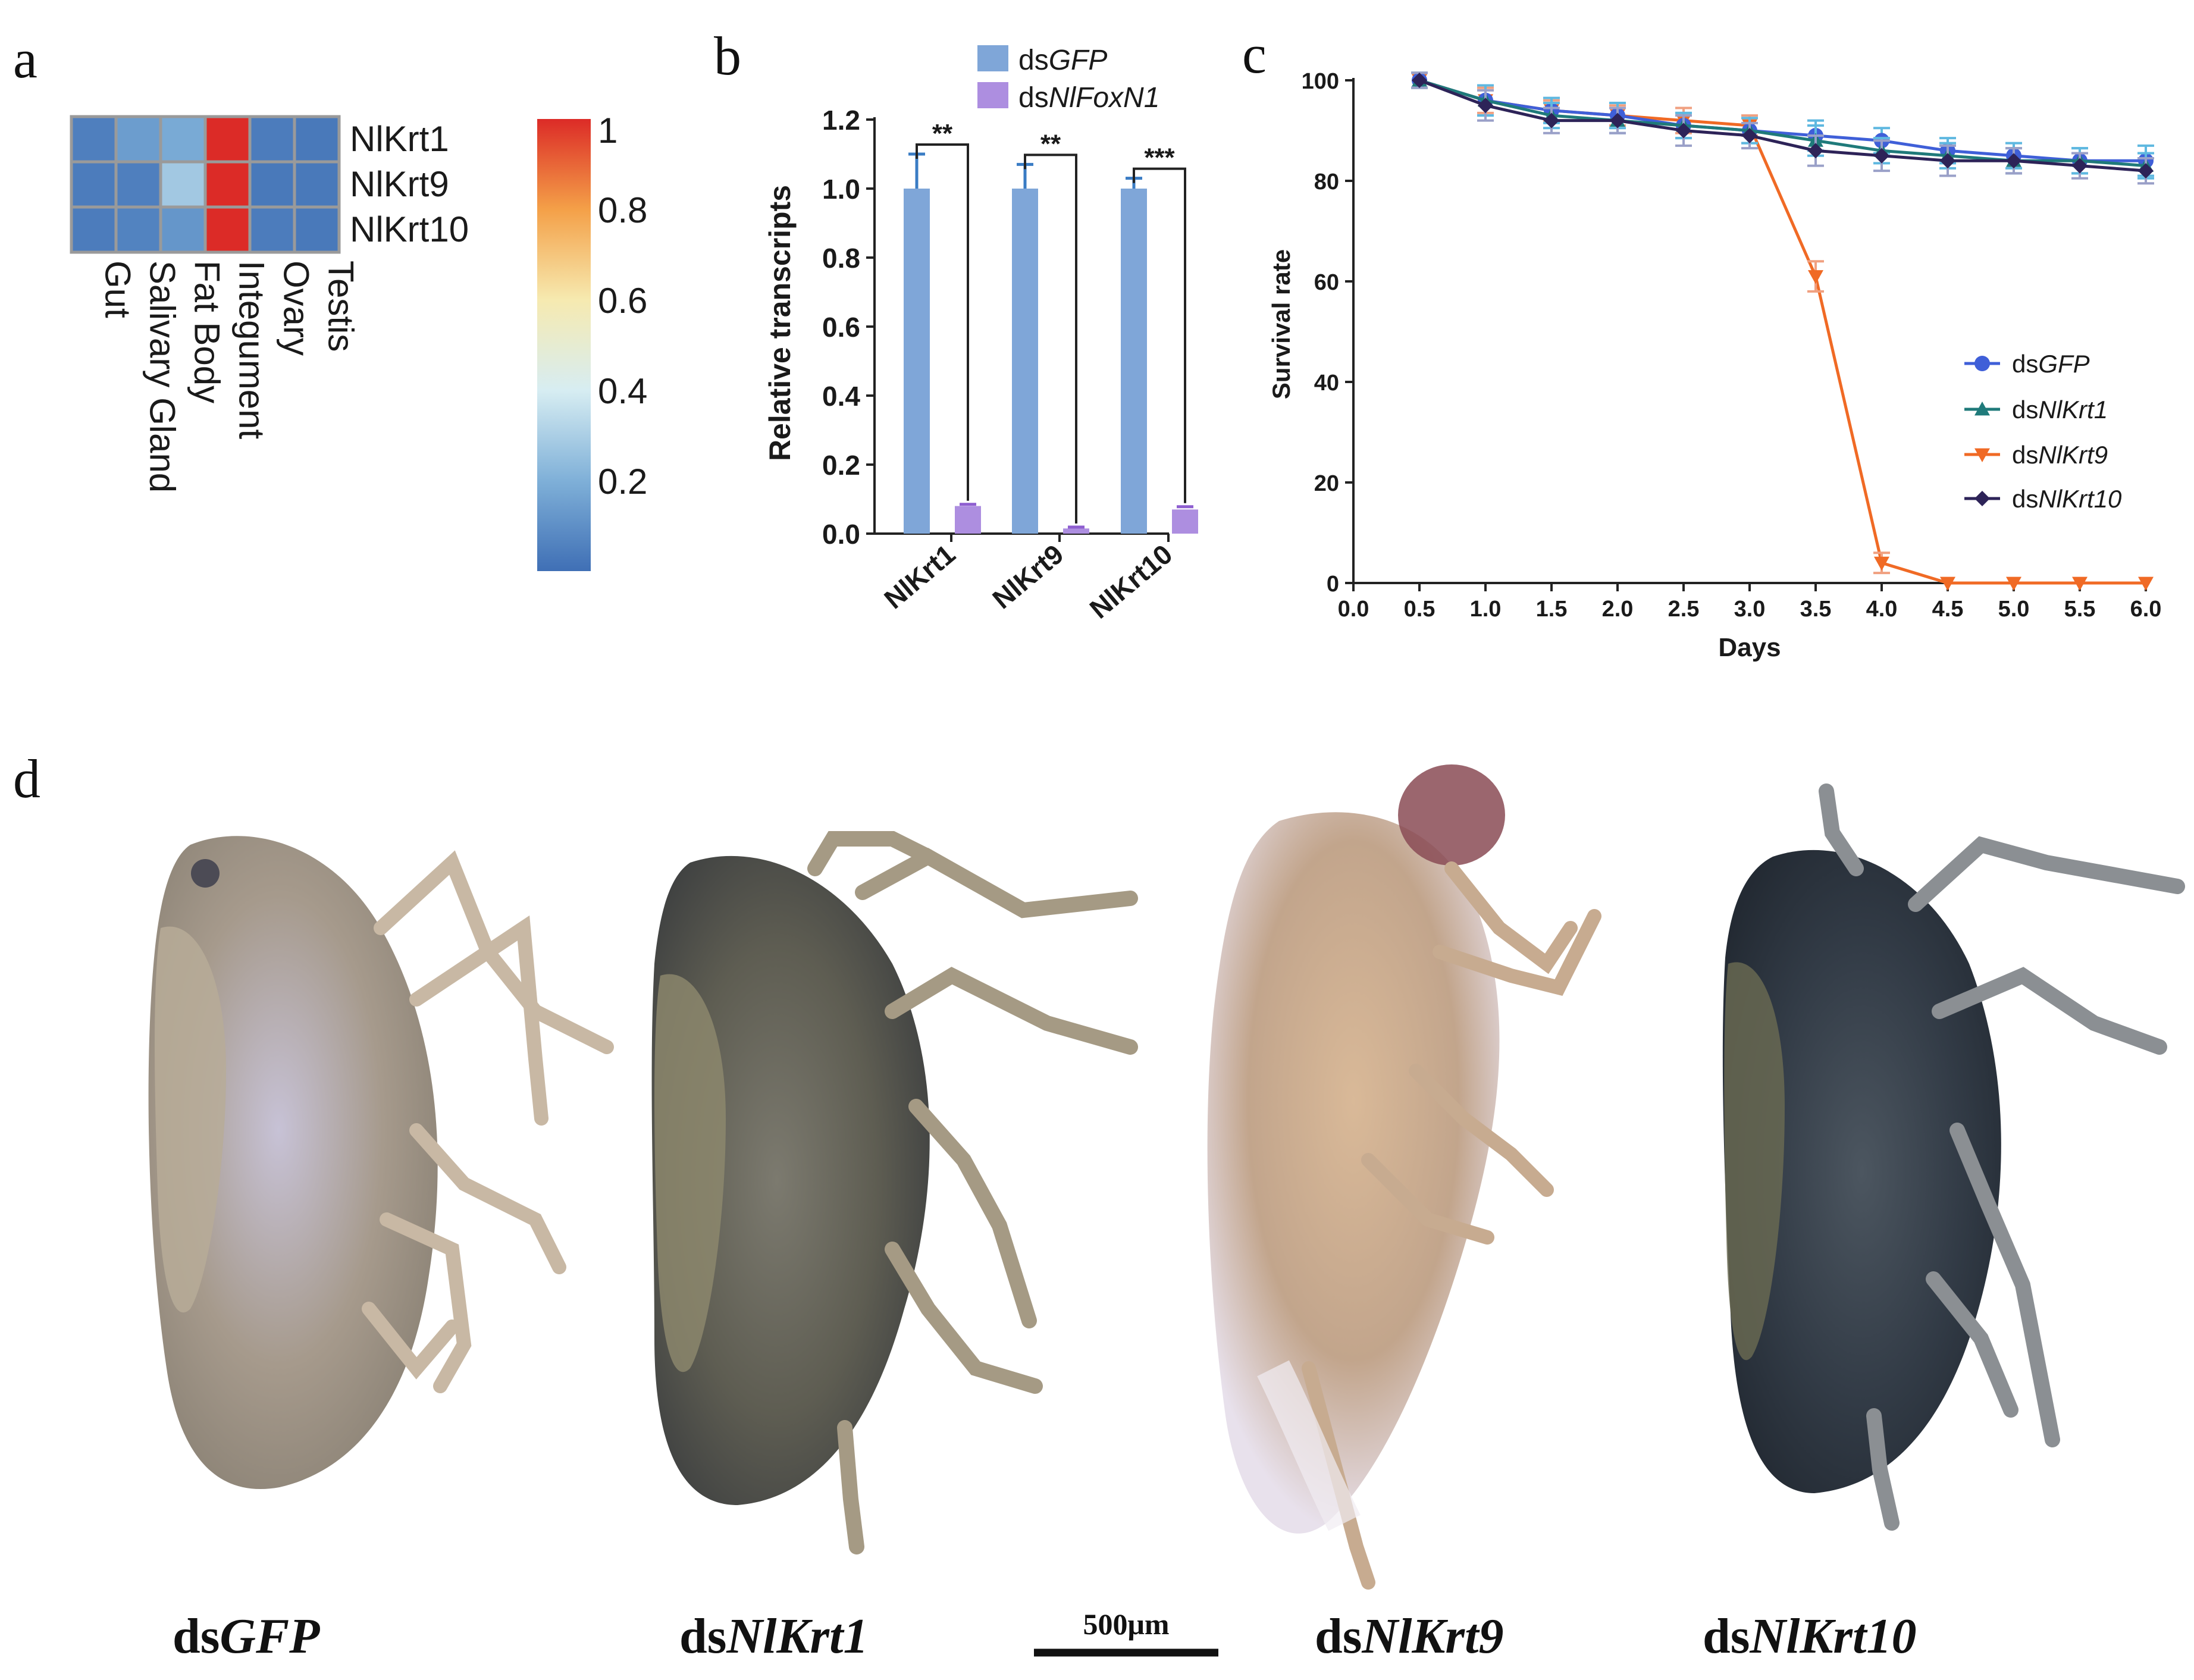 Image resolution: width=2194 pixels, height=1680 pixels. I want to click on scale-bar-label: 500μm, so click(1126, 1624).